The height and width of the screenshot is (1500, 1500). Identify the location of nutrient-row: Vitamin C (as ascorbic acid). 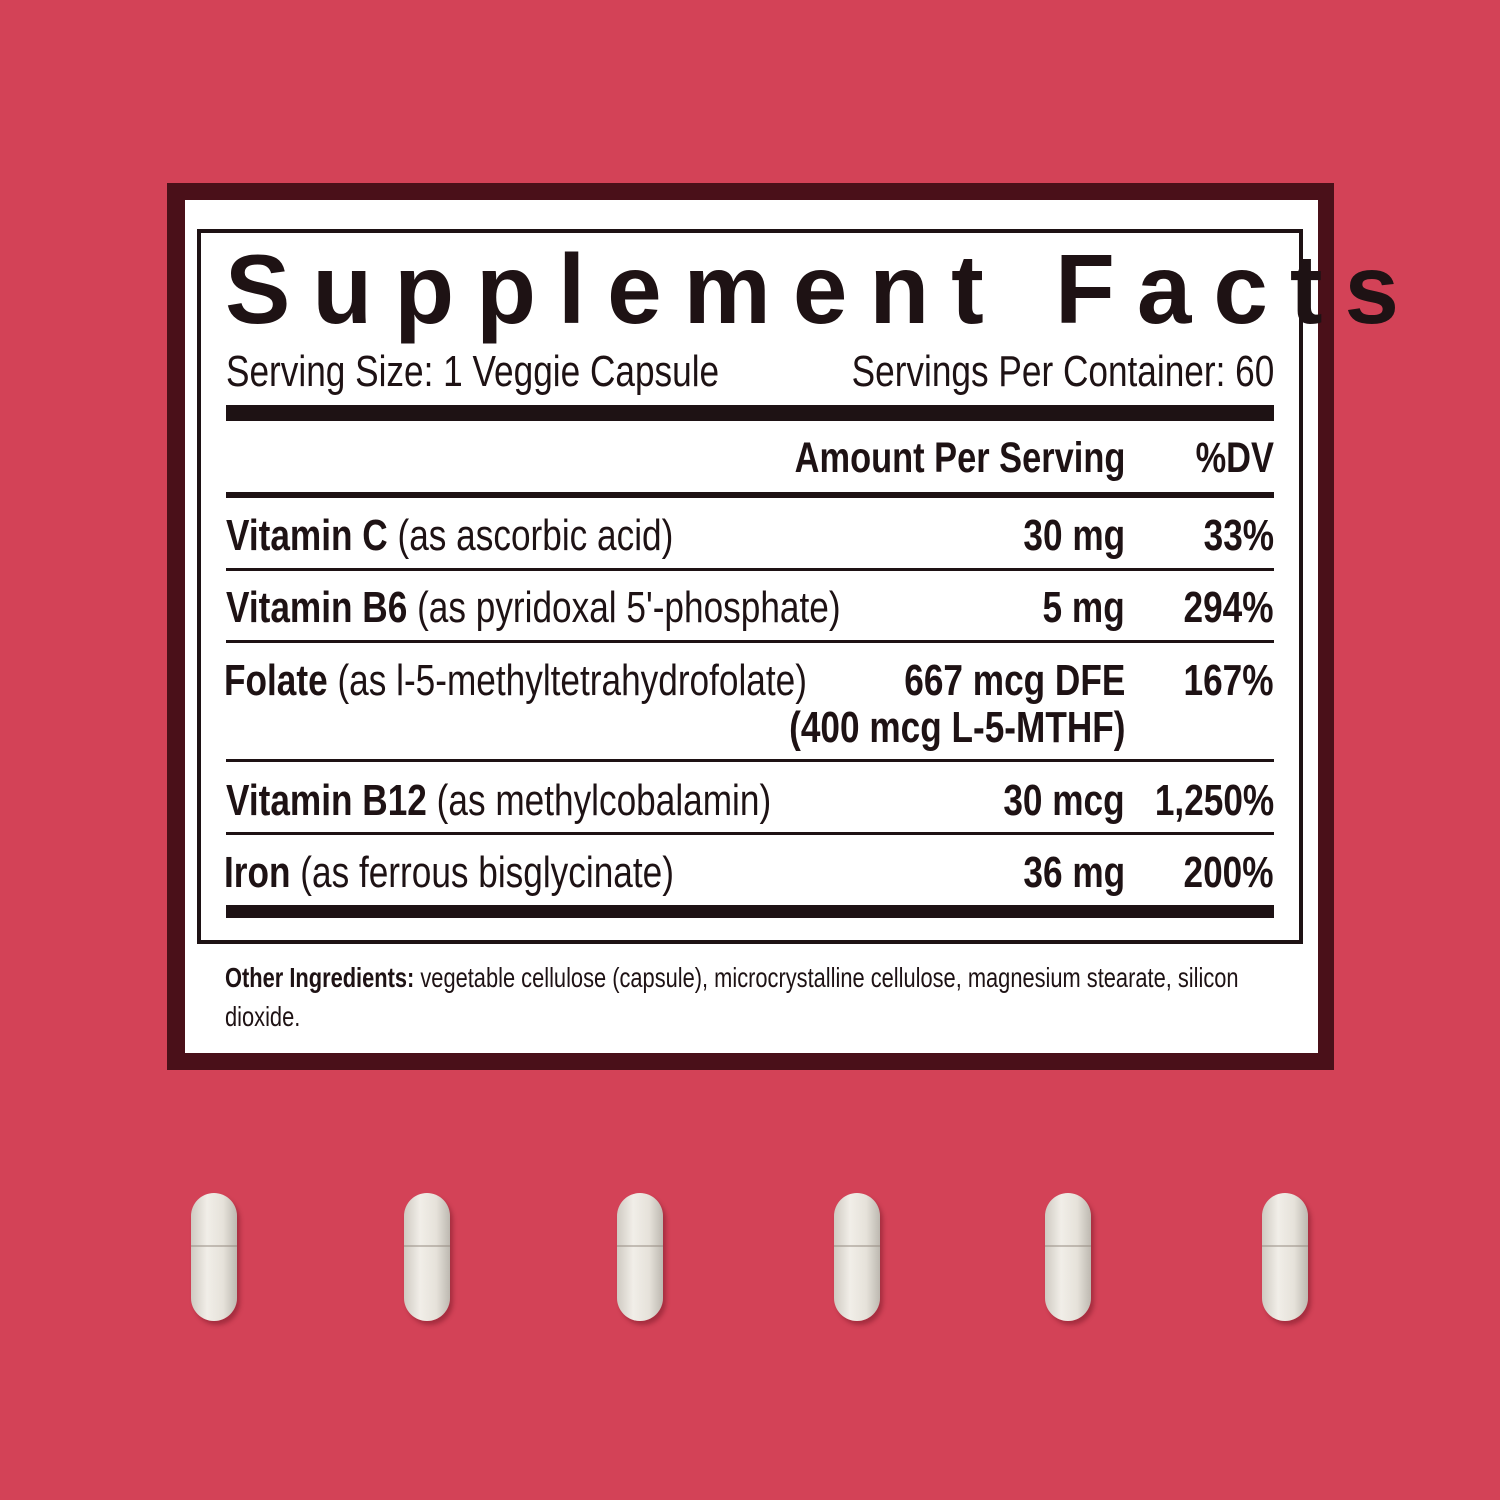
(450, 535).